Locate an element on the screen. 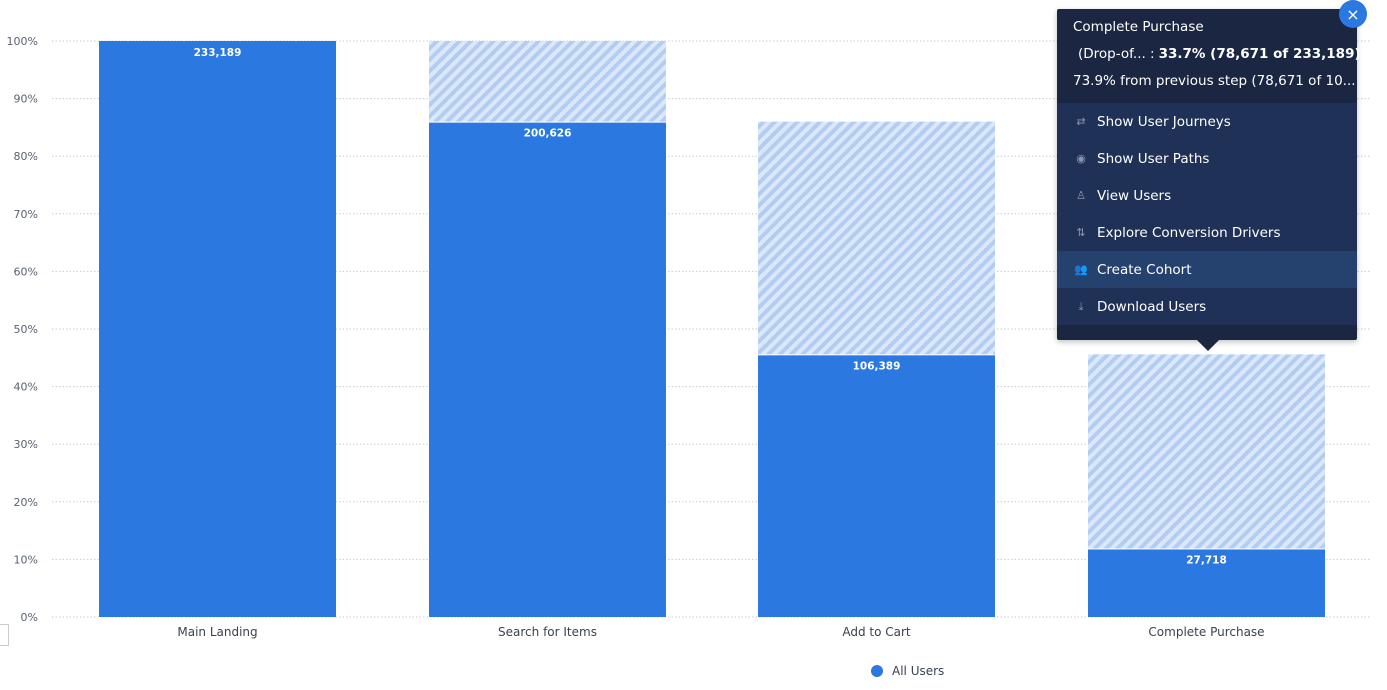 Image resolution: width=1387 pixels, height=690 pixels. tooltip-title: Complete Purchase is located at coordinates (1138, 27).